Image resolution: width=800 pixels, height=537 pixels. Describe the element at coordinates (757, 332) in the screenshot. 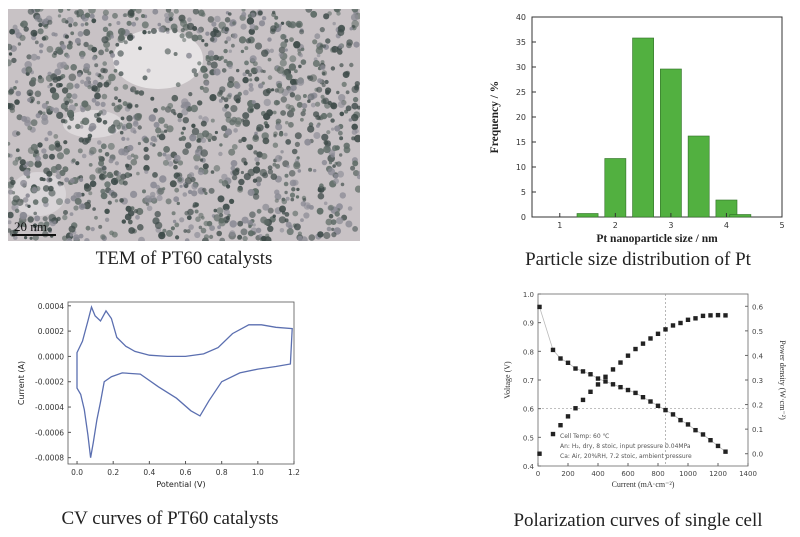

I see `pol-y2tick-label: 0.5` at that location.